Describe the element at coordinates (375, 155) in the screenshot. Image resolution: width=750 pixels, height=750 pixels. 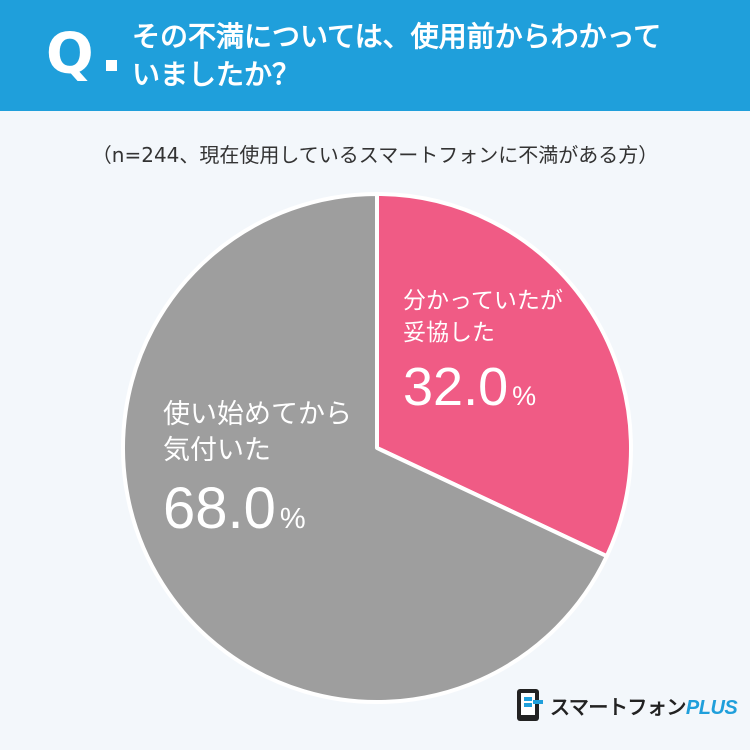
I see `sample-note: （n=244、現在使用しているスマートフォンに不満がある方）` at that location.